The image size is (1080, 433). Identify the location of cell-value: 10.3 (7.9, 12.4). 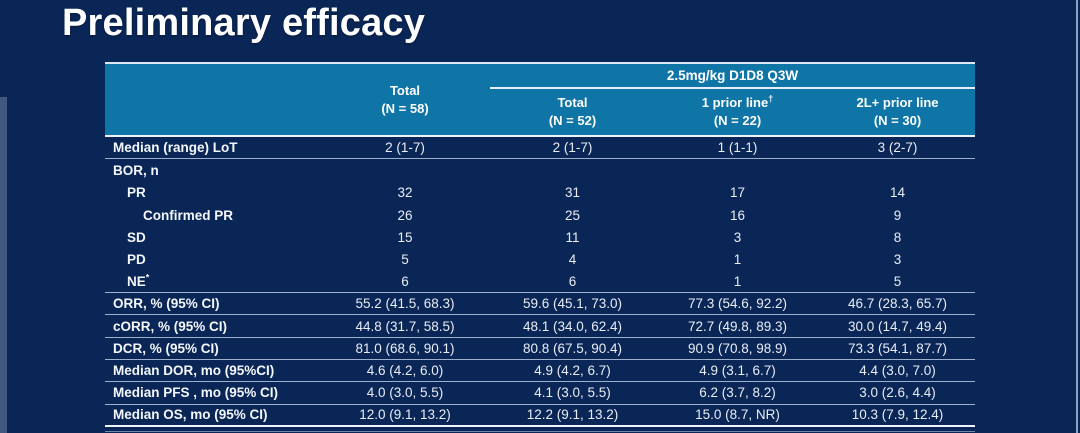
(897, 415).